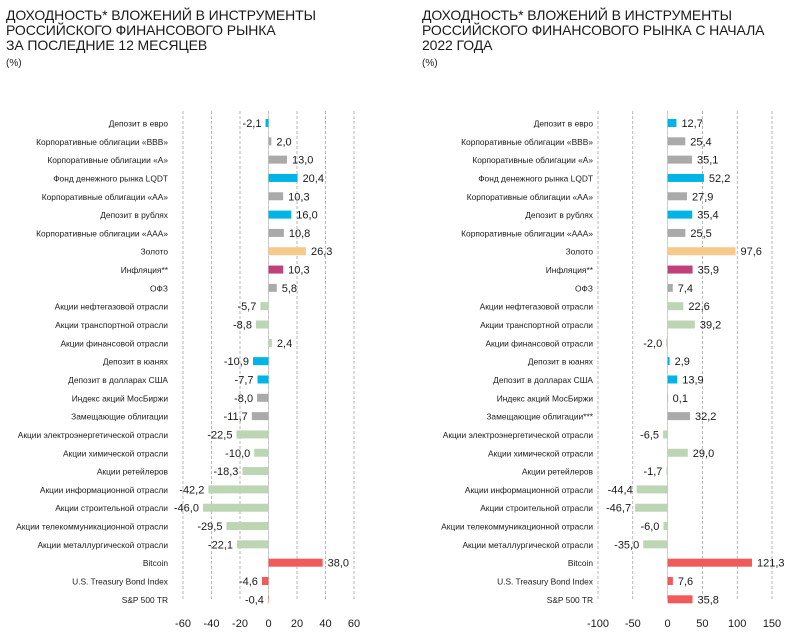  I want to click on data-label: 2,9, so click(682, 362).